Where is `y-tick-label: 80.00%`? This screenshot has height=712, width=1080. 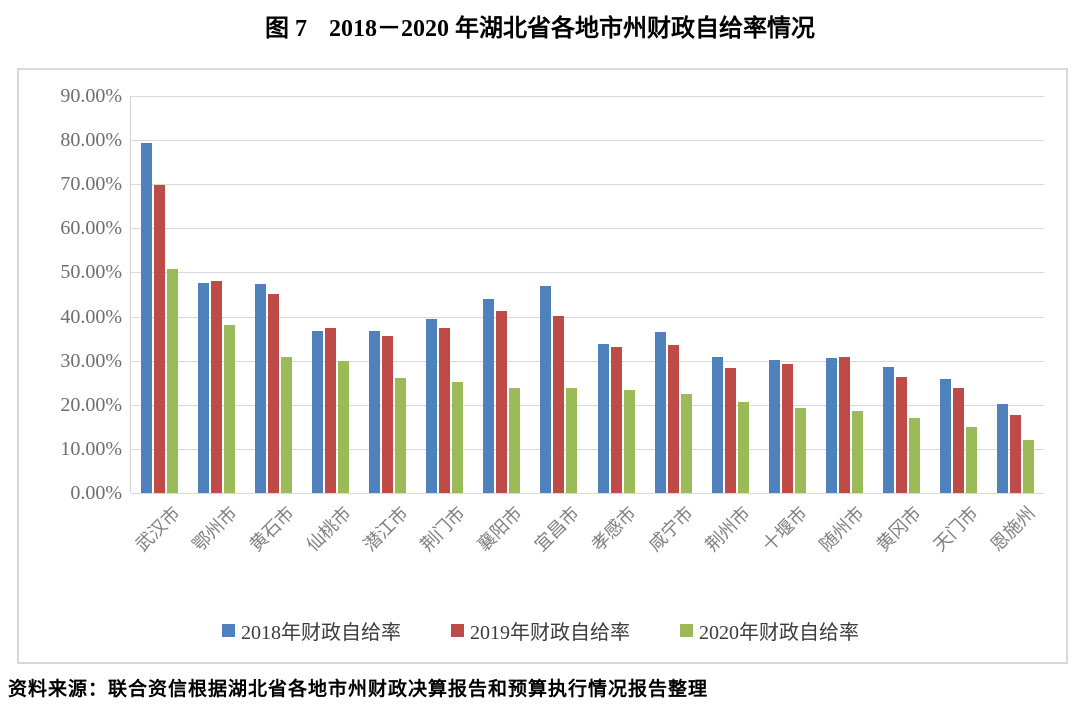
y-tick-label: 80.00% is located at coordinates (91, 140).